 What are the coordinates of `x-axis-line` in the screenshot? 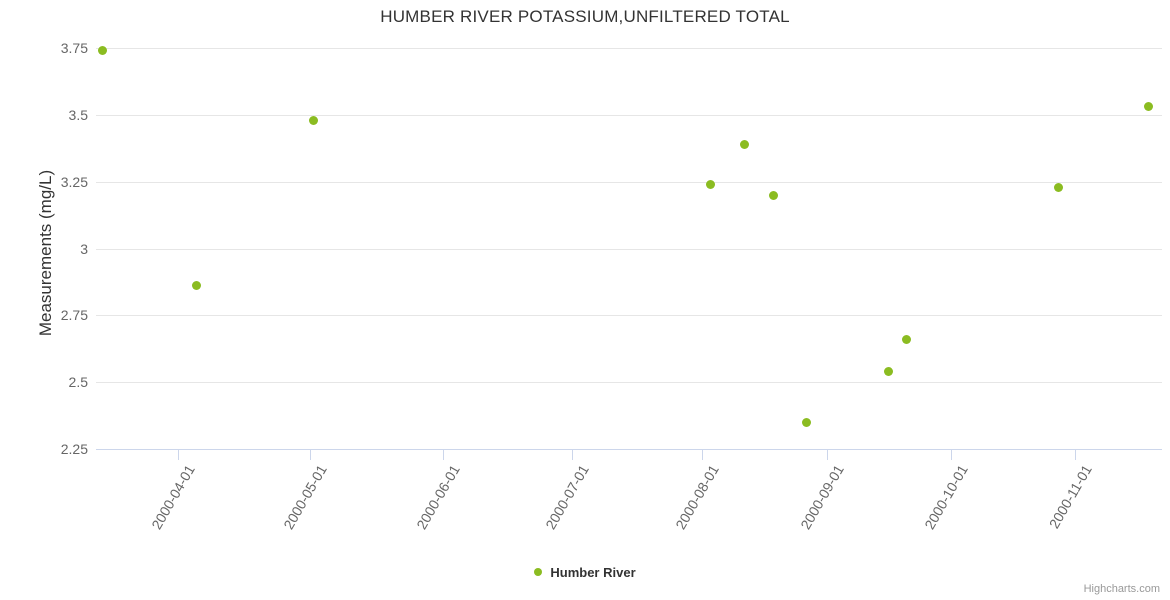 It's located at (629, 449).